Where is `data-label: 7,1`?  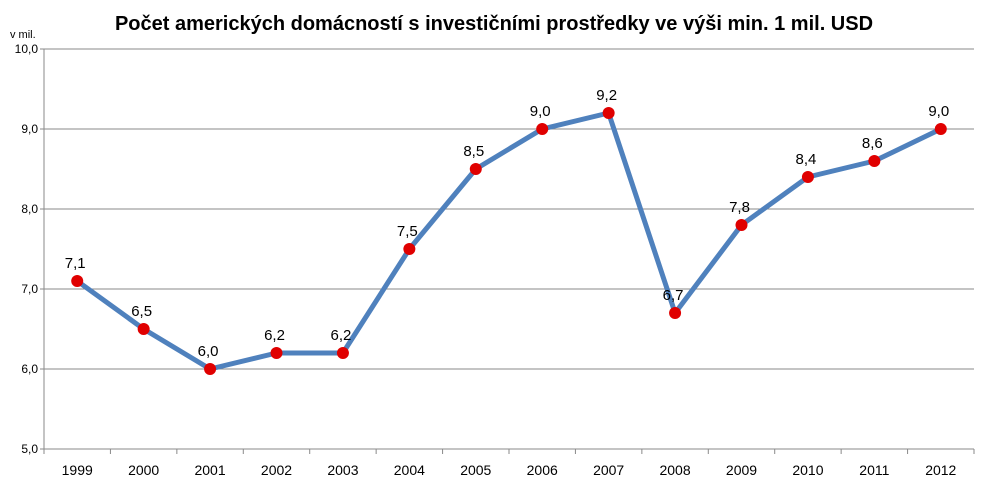
data-label: 7,1 is located at coordinates (75, 263).